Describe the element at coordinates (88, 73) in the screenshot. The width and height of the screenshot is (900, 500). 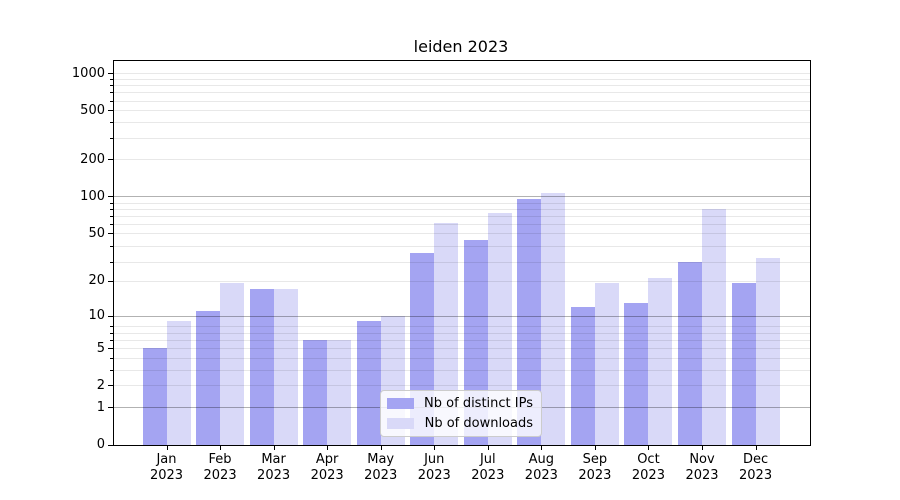
I see `y-tick-label: 1000` at that location.